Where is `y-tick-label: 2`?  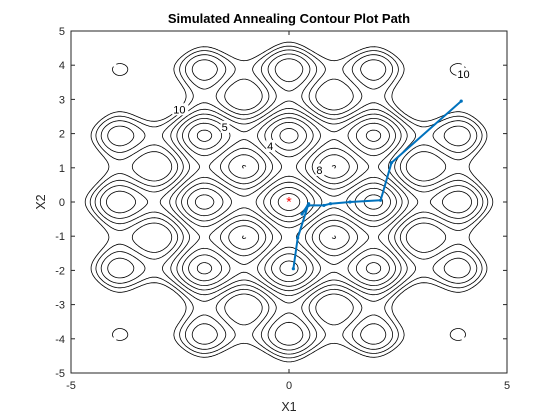
y-tick-label: 2 is located at coordinates (62, 135).